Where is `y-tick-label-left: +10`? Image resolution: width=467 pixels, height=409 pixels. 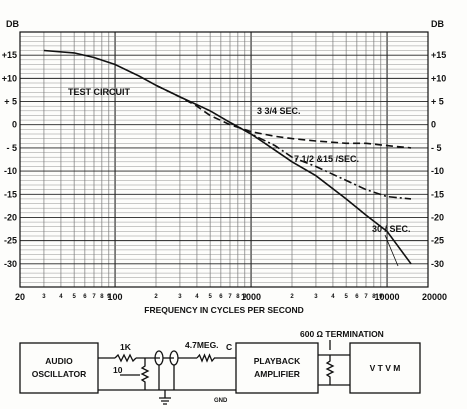 y-tick-label-left: +10 is located at coordinates (9, 78).